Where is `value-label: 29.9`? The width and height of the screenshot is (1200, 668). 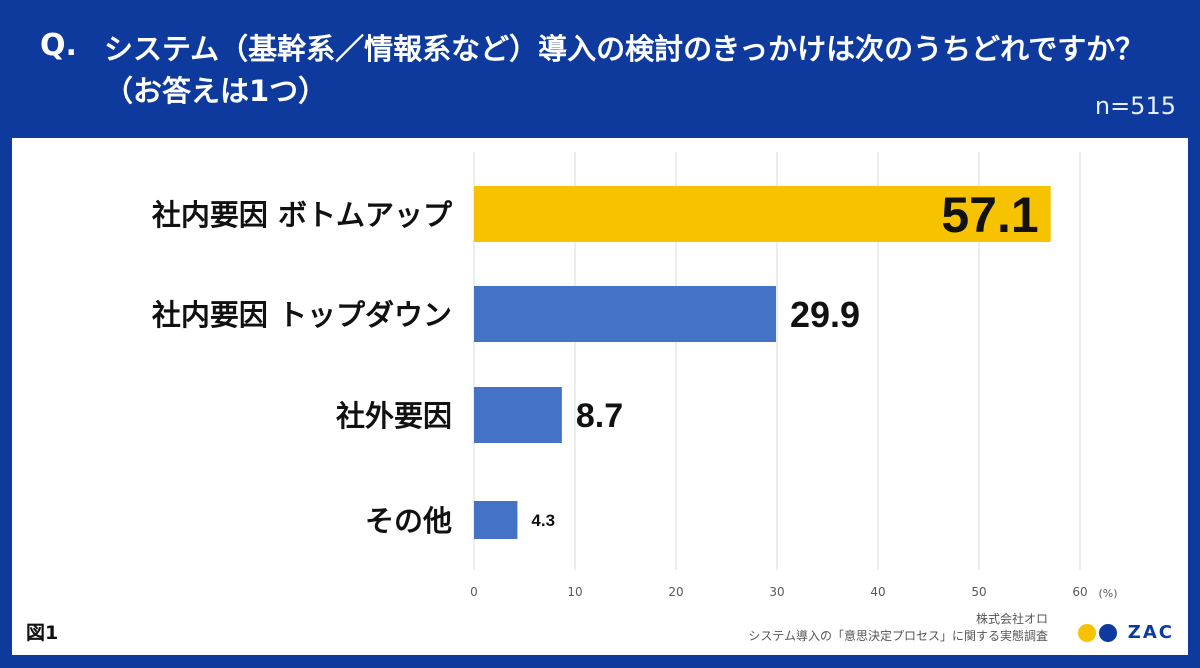
value-label: 29.9 is located at coordinates (825, 314).